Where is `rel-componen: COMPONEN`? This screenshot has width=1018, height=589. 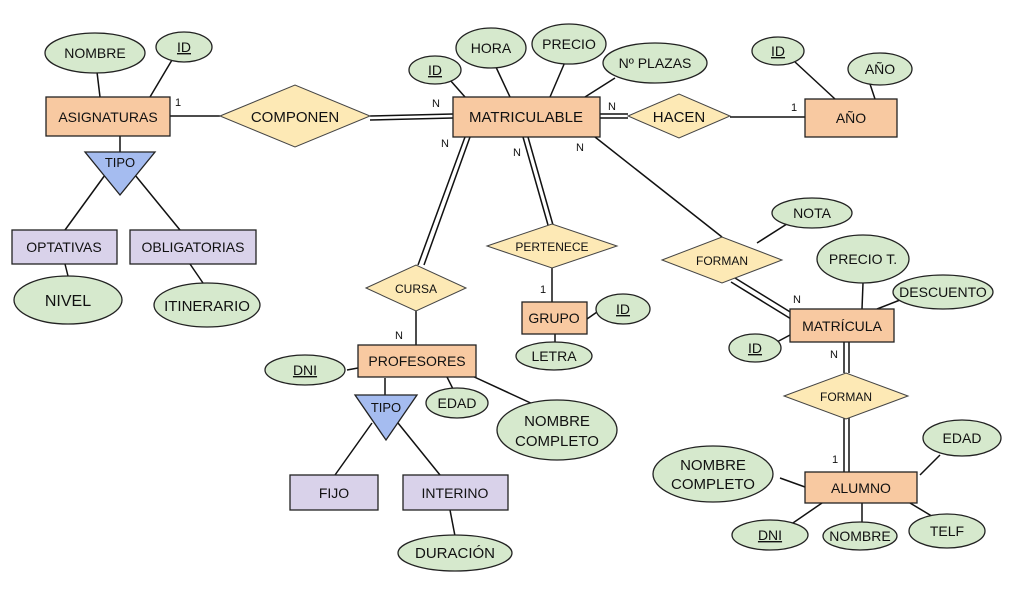 rel-componen: COMPONEN is located at coordinates (295, 116).